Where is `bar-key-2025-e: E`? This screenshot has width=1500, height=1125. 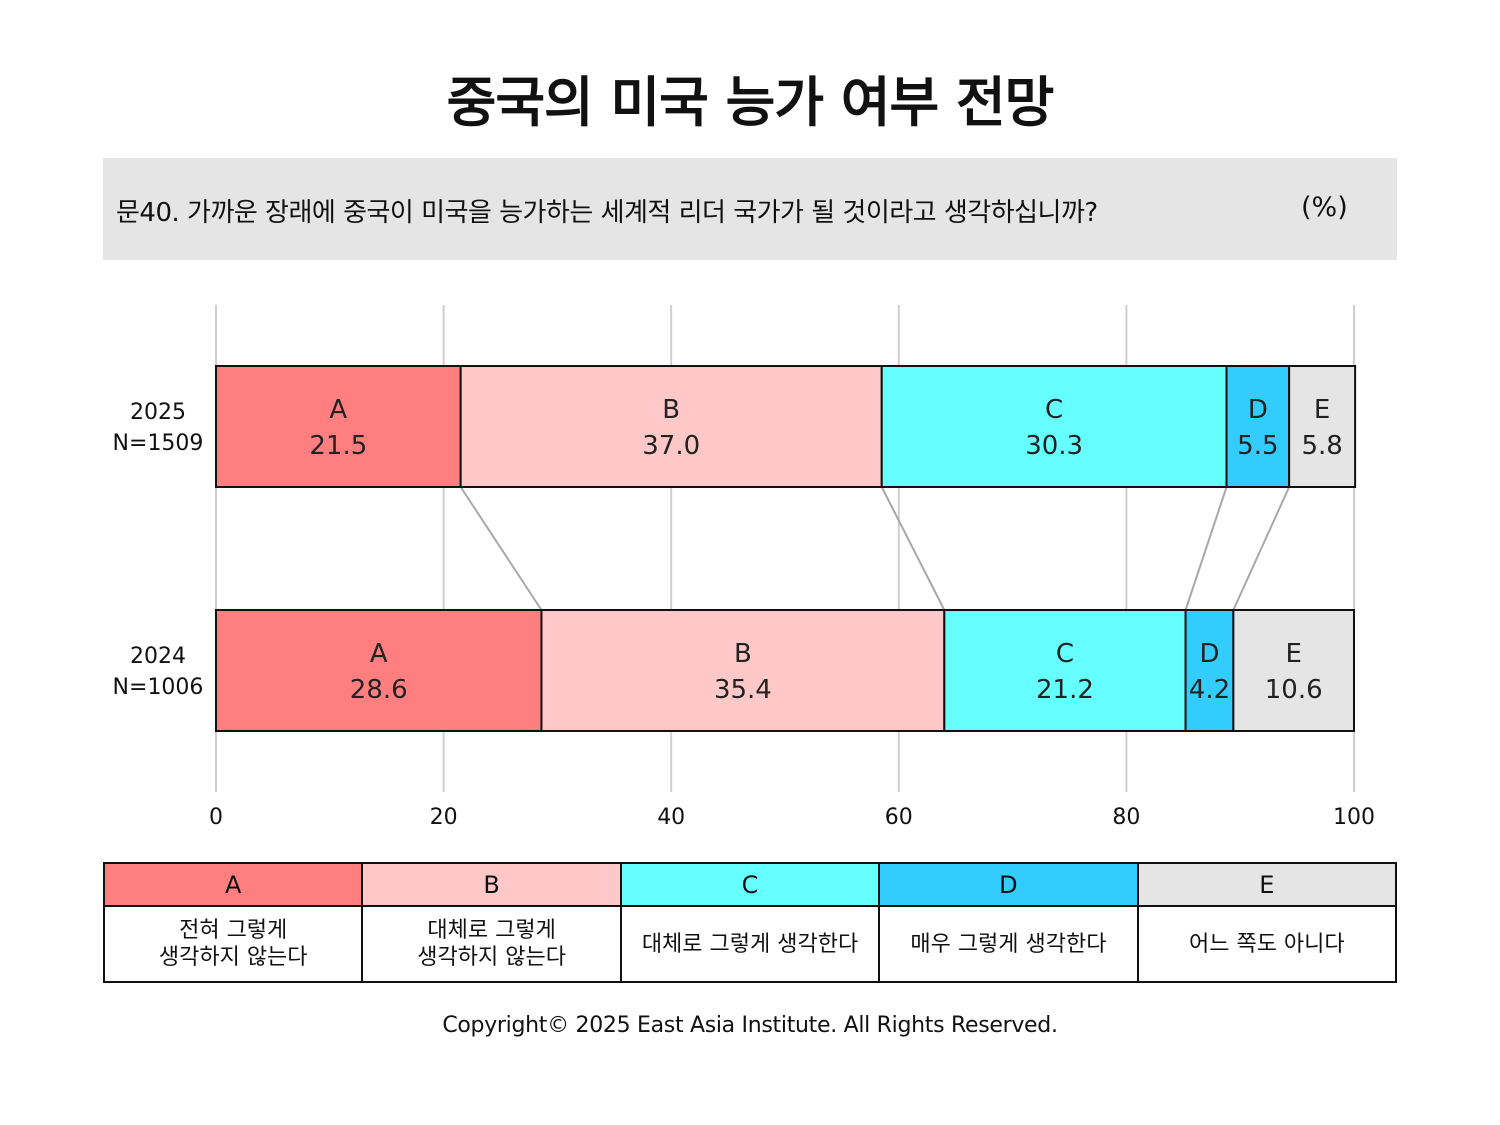
bar-key-2025-e: E is located at coordinates (1322, 410).